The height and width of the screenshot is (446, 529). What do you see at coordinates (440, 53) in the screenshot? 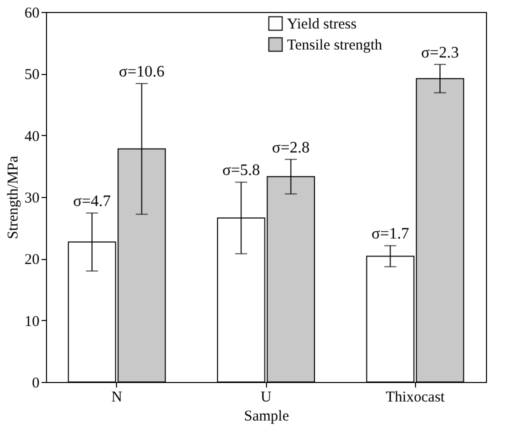
I see `annotation: σ=2.3` at bounding box center [440, 53].